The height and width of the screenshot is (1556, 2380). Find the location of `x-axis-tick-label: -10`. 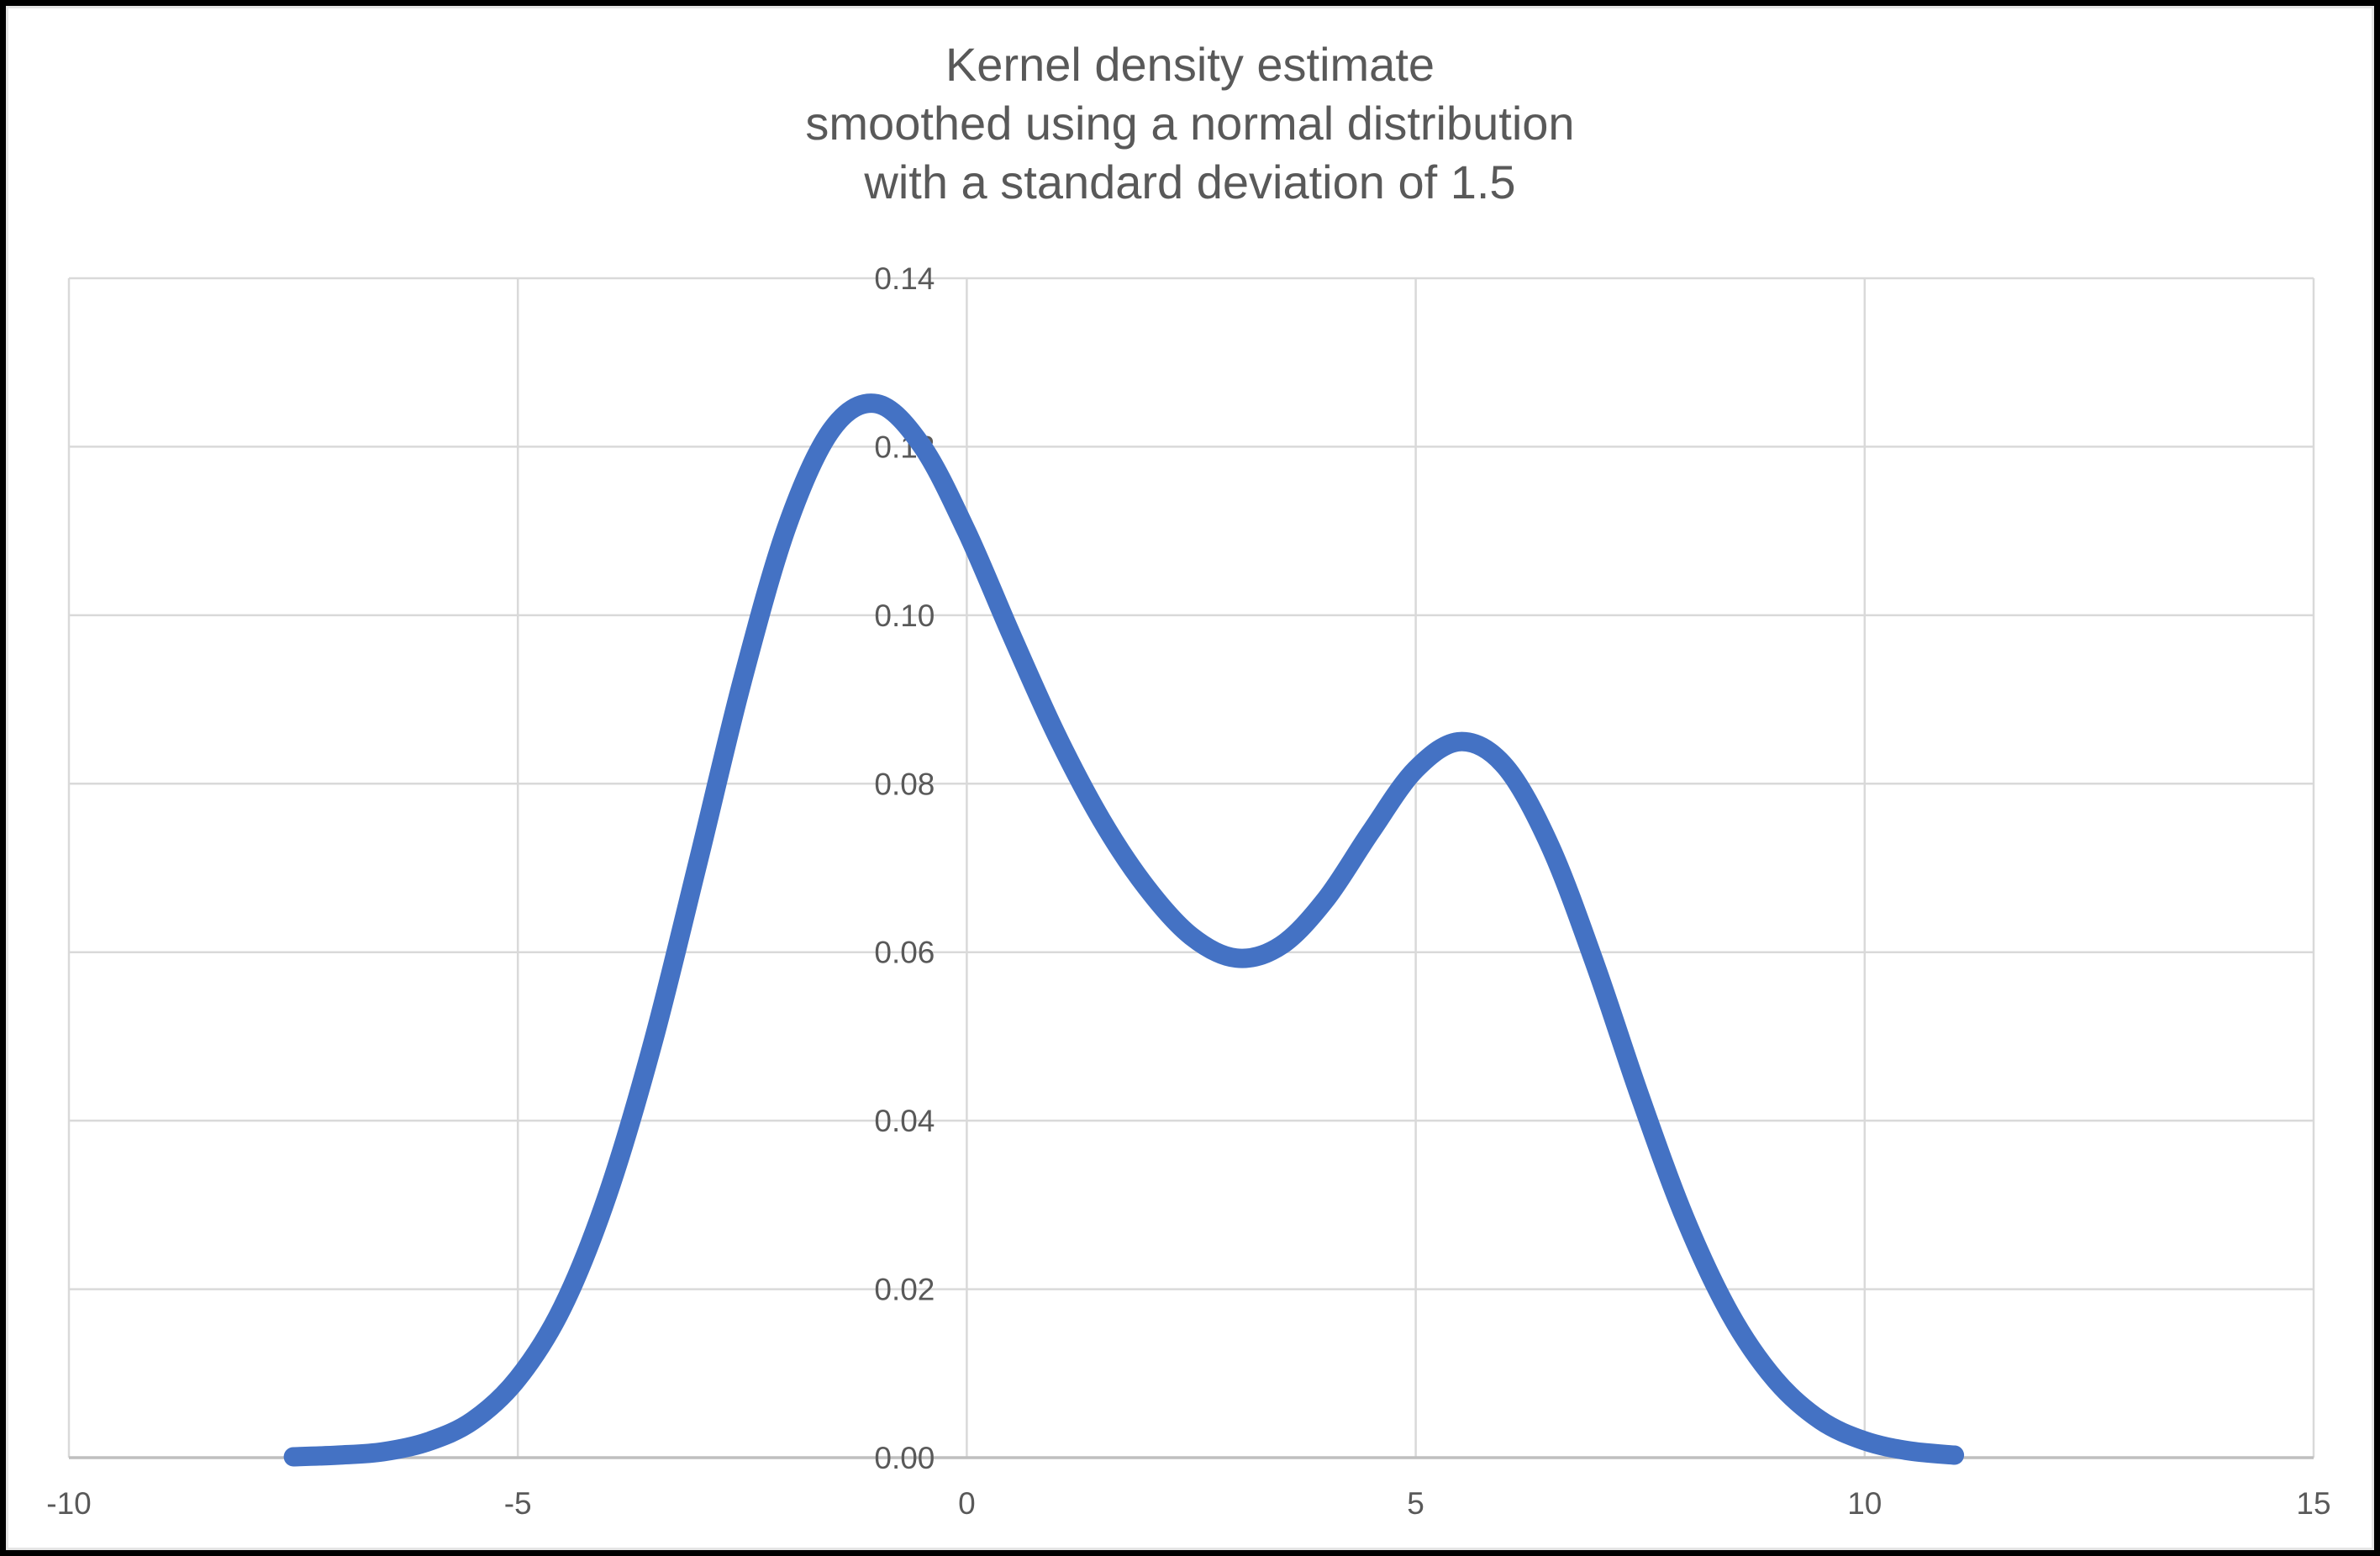

x-axis-tick-label: -10 is located at coordinates (68, 1503).